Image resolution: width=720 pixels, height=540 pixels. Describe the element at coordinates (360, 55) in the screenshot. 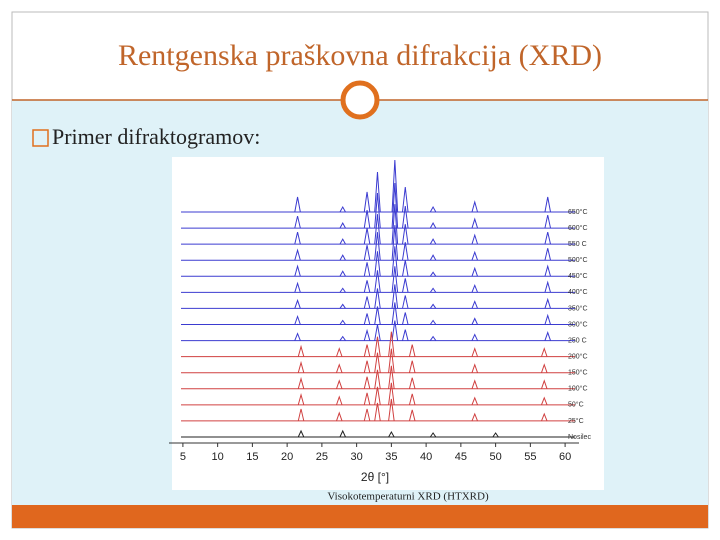

I see `slide-title: Rentgenska praškovna difrakcija (XRD)` at that location.